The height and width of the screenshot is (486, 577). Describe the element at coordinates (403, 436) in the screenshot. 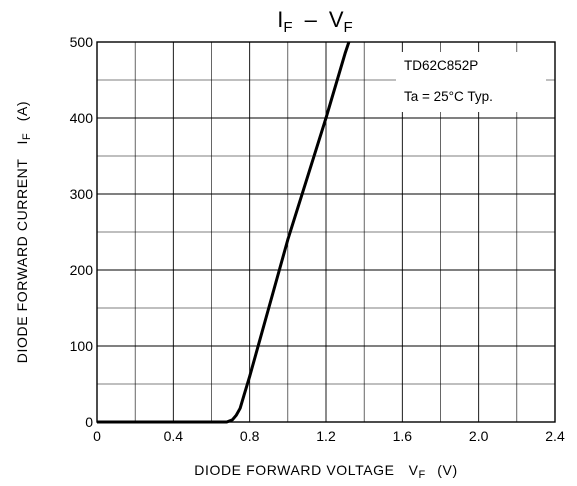

I see `x-tick-label: 1.6` at that location.